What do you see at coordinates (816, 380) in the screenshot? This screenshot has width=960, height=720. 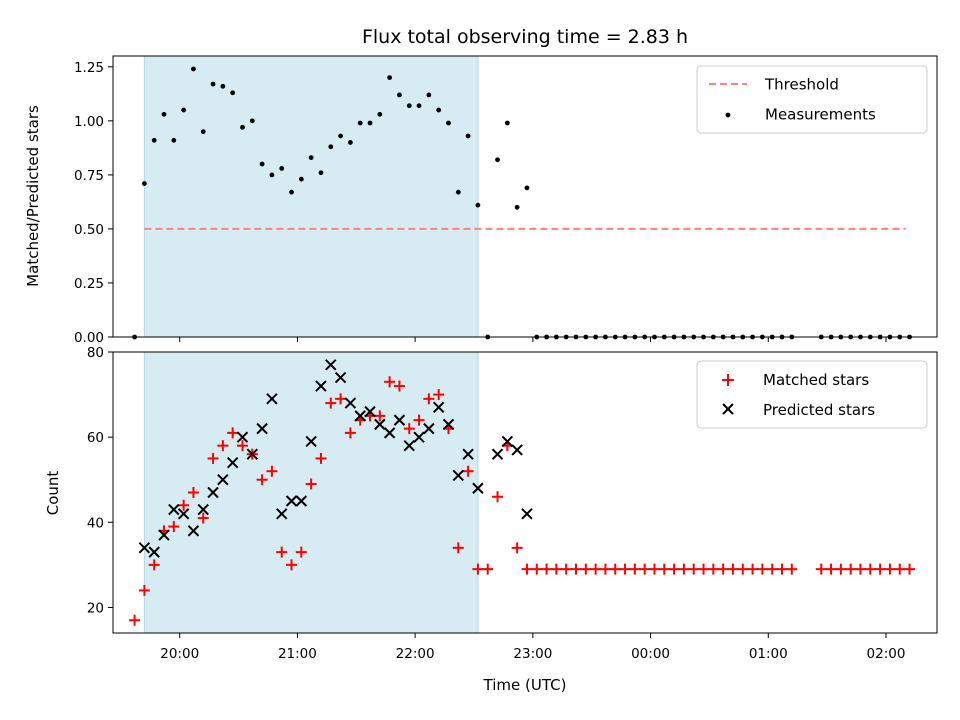 I see `matched-stars-legend-label: Matched stars` at bounding box center [816, 380].